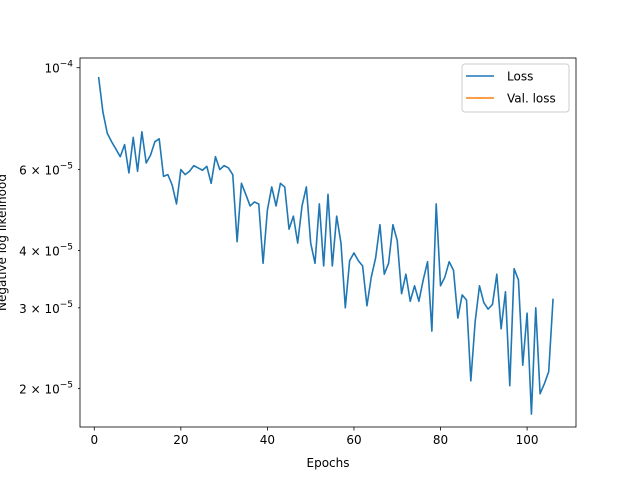  I want to click on x-tick-label: 60, so click(353, 440).